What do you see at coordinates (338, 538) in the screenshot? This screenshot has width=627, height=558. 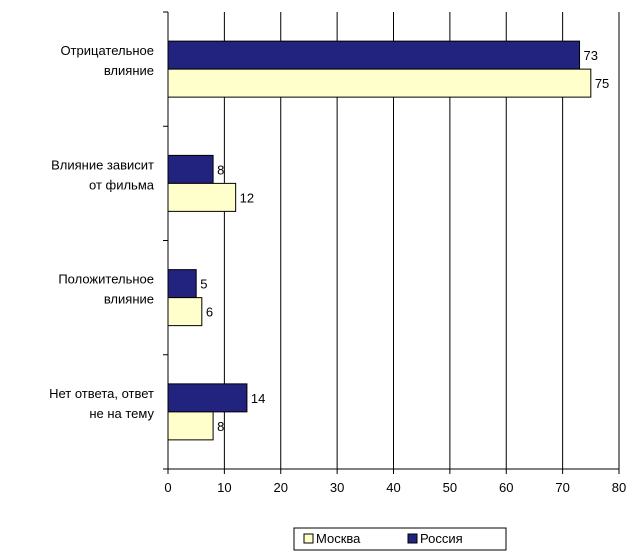 I see `legend-label-0: Москва` at bounding box center [338, 538].